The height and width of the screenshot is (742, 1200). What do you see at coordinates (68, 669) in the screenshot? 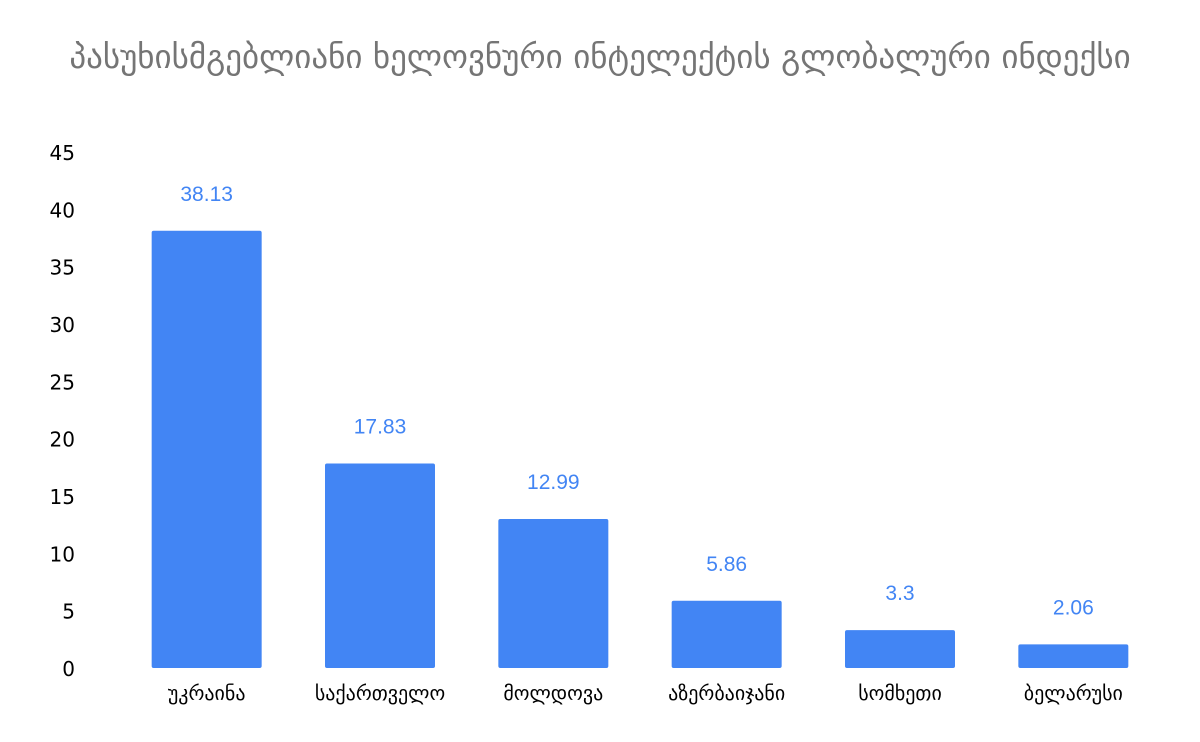
I see `y-tick-label: 0` at bounding box center [68, 669].